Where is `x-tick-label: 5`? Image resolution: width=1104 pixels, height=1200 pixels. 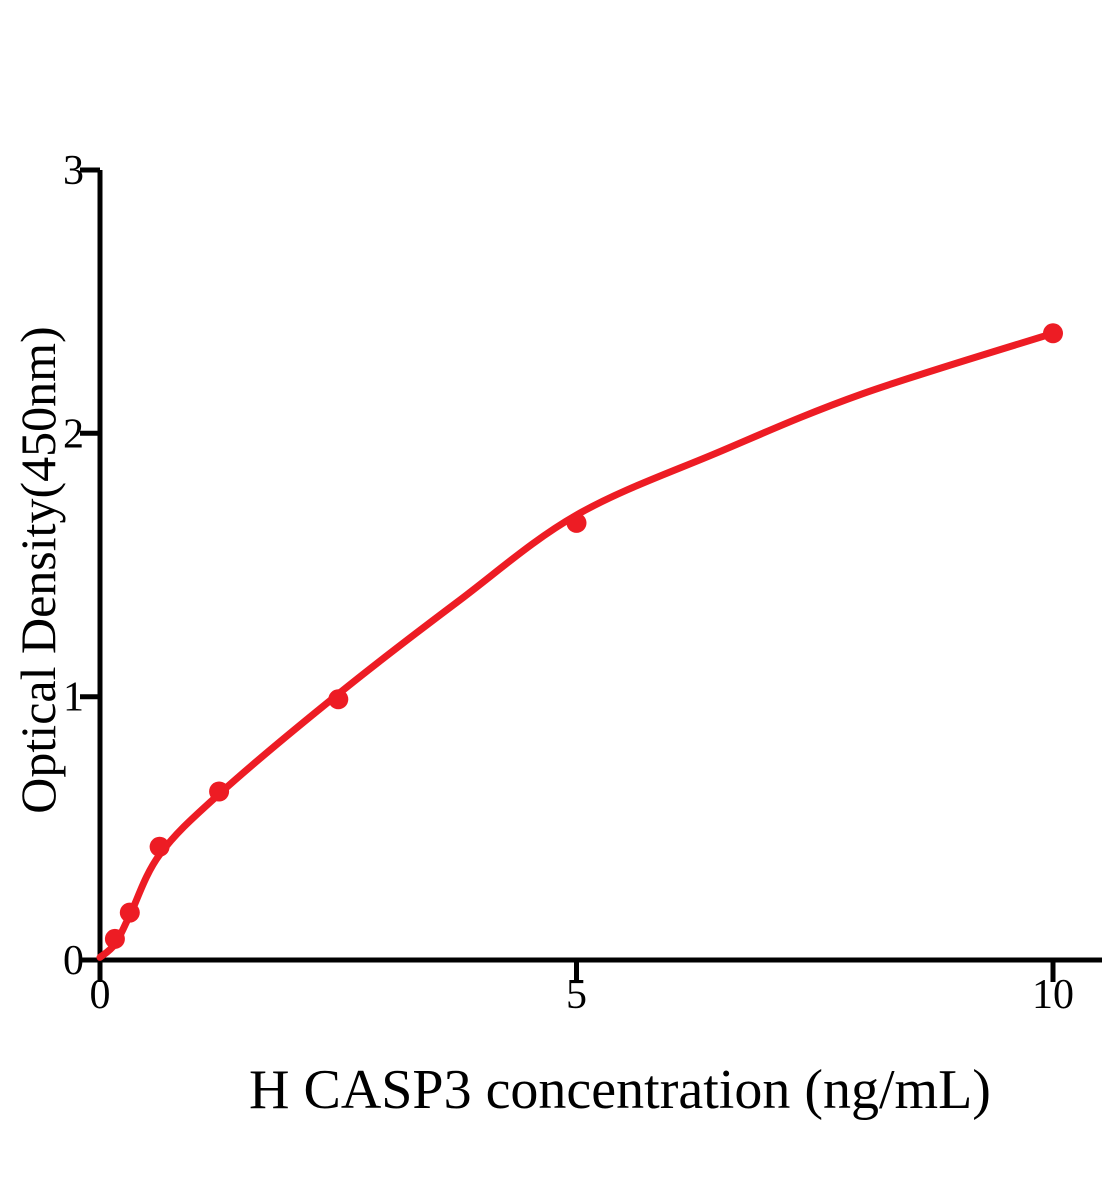
x-tick-label: 5 is located at coordinates (576, 995).